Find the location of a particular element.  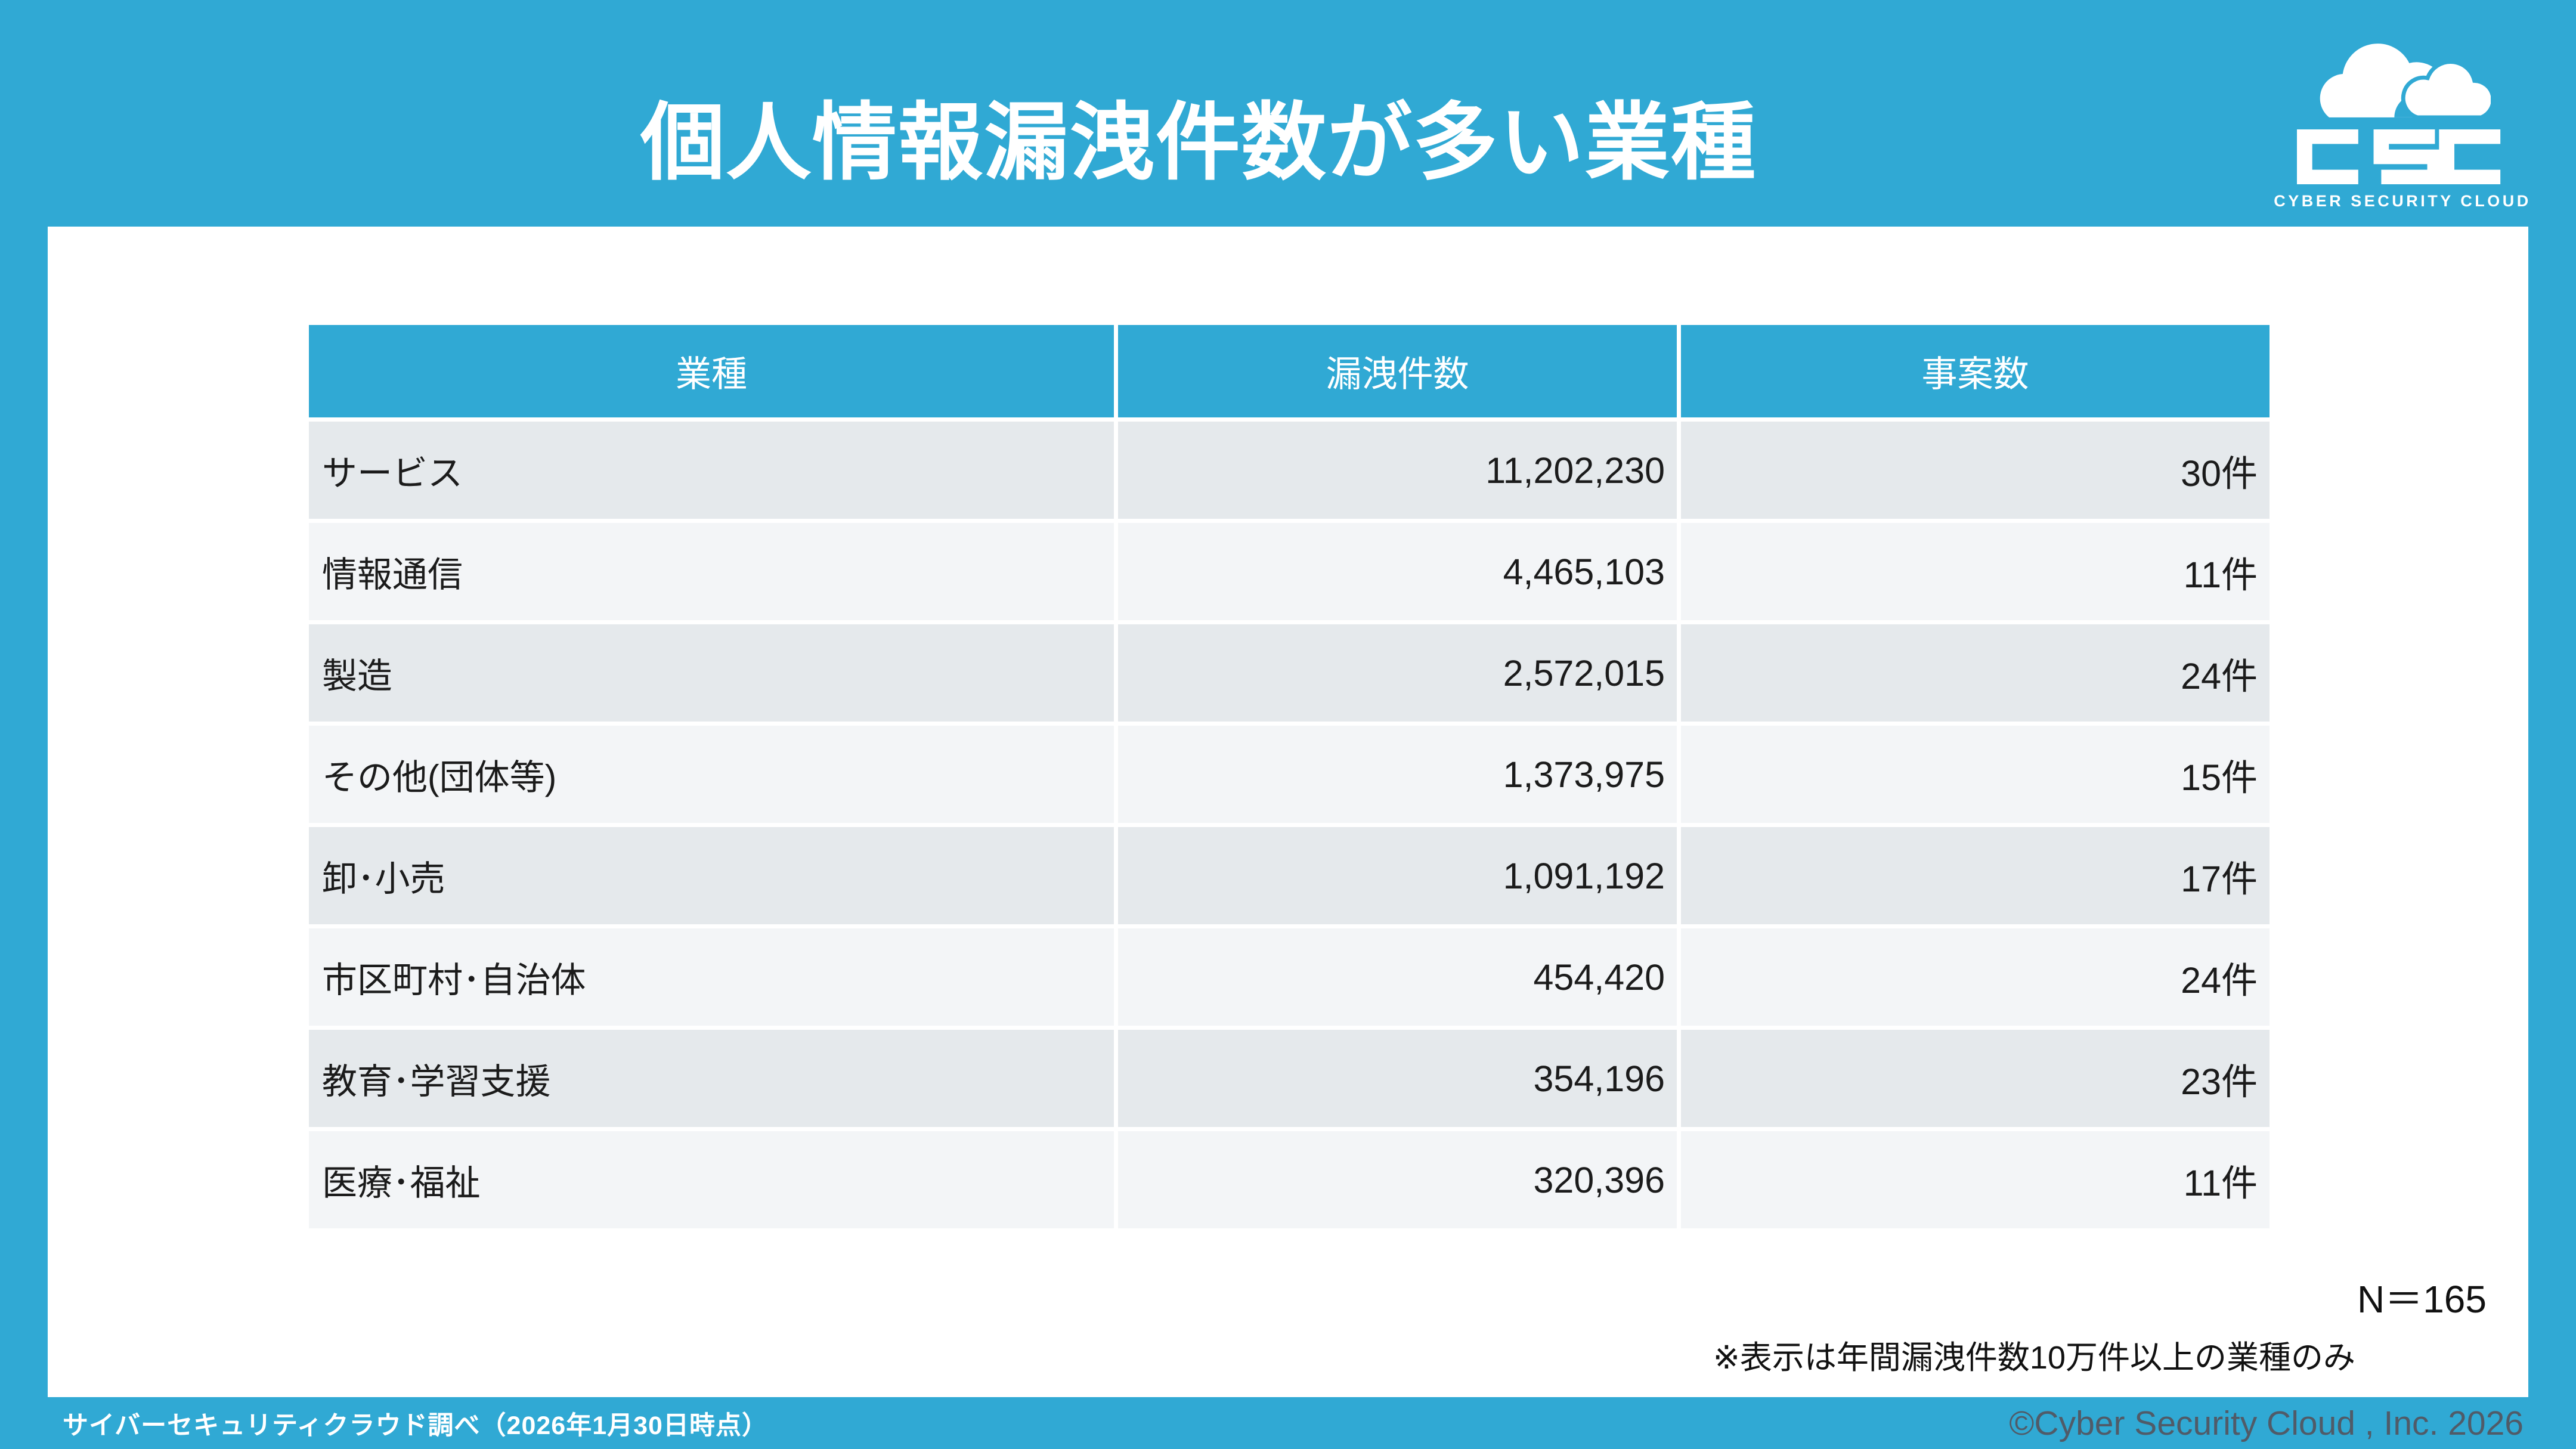

leak-count-cell: 2,572,015 is located at coordinates (1397, 673).